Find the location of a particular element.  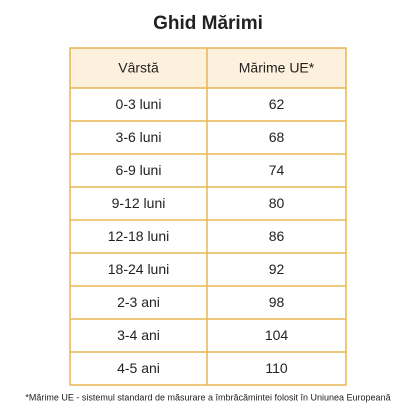

table-cell: 62 is located at coordinates (277, 104).